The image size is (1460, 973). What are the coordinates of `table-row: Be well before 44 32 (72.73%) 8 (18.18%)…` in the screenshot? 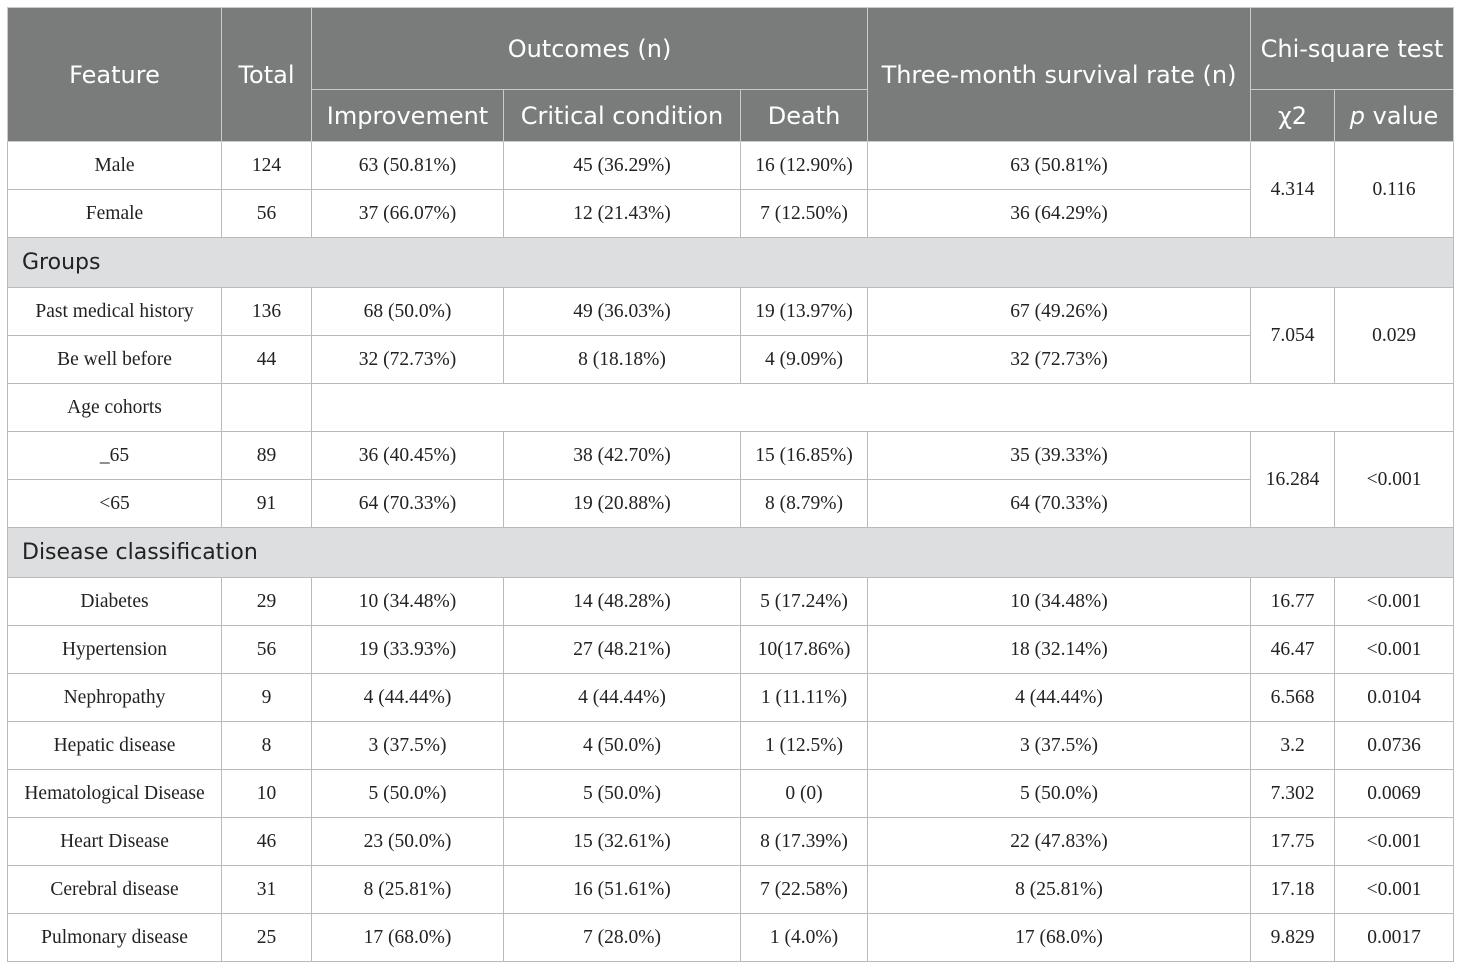 It's located at (730, 359).